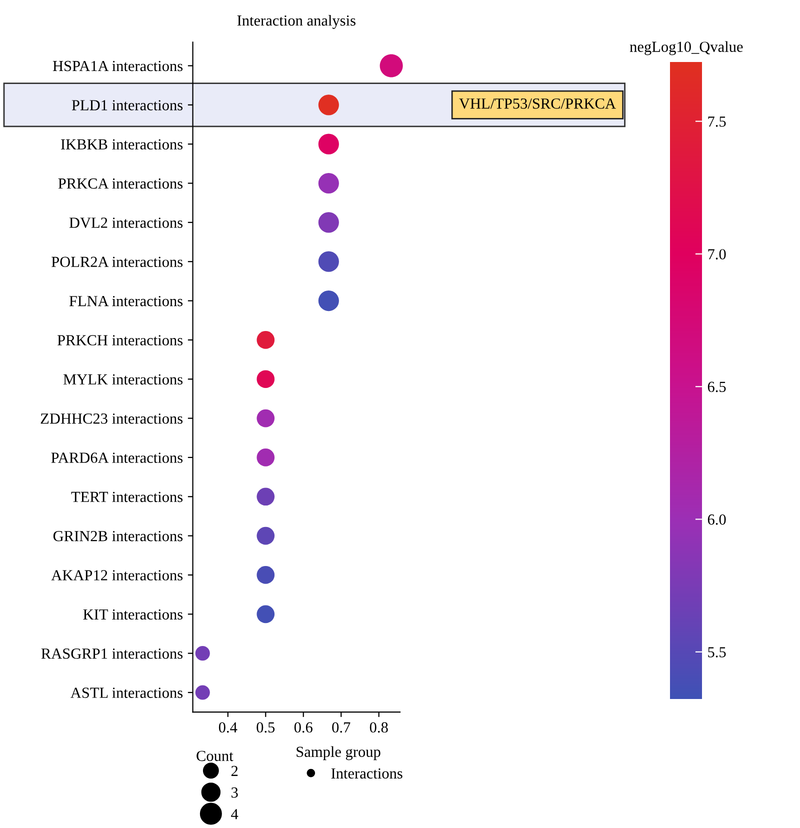  Describe the element at coordinates (717, 652) in the screenshot. I see `color-bar-label: 5.5` at that location.